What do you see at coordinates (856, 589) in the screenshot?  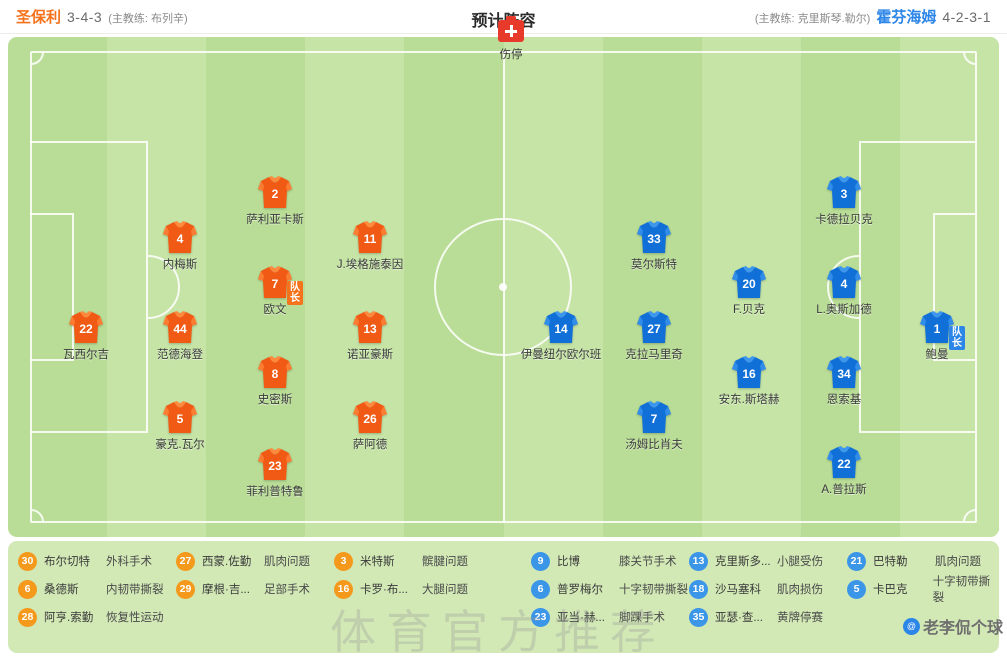 I see `unavailable-player-number: 5` at bounding box center [856, 589].